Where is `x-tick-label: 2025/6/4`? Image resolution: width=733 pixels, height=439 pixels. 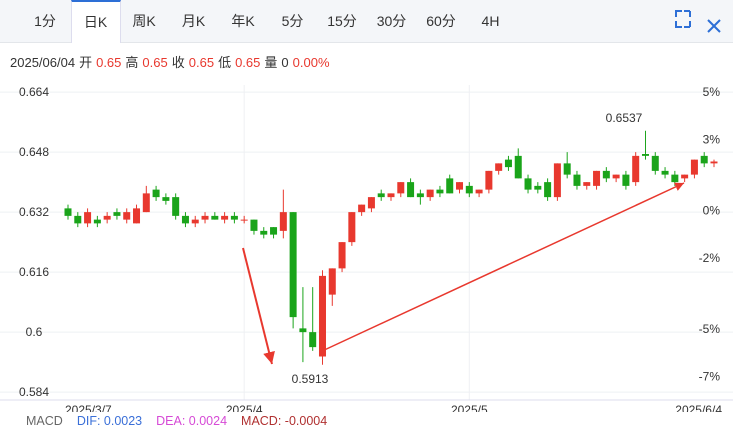 x-tick-label: 2025/6/4 is located at coordinates (698, 407).